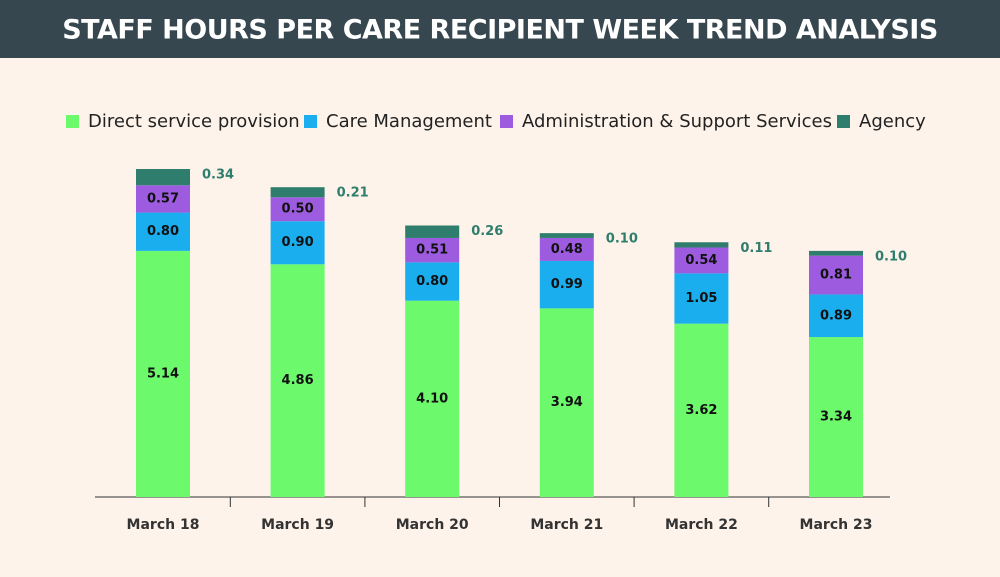 The image size is (1000, 577). I want to click on x-tick-label: March 18, so click(163, 525).